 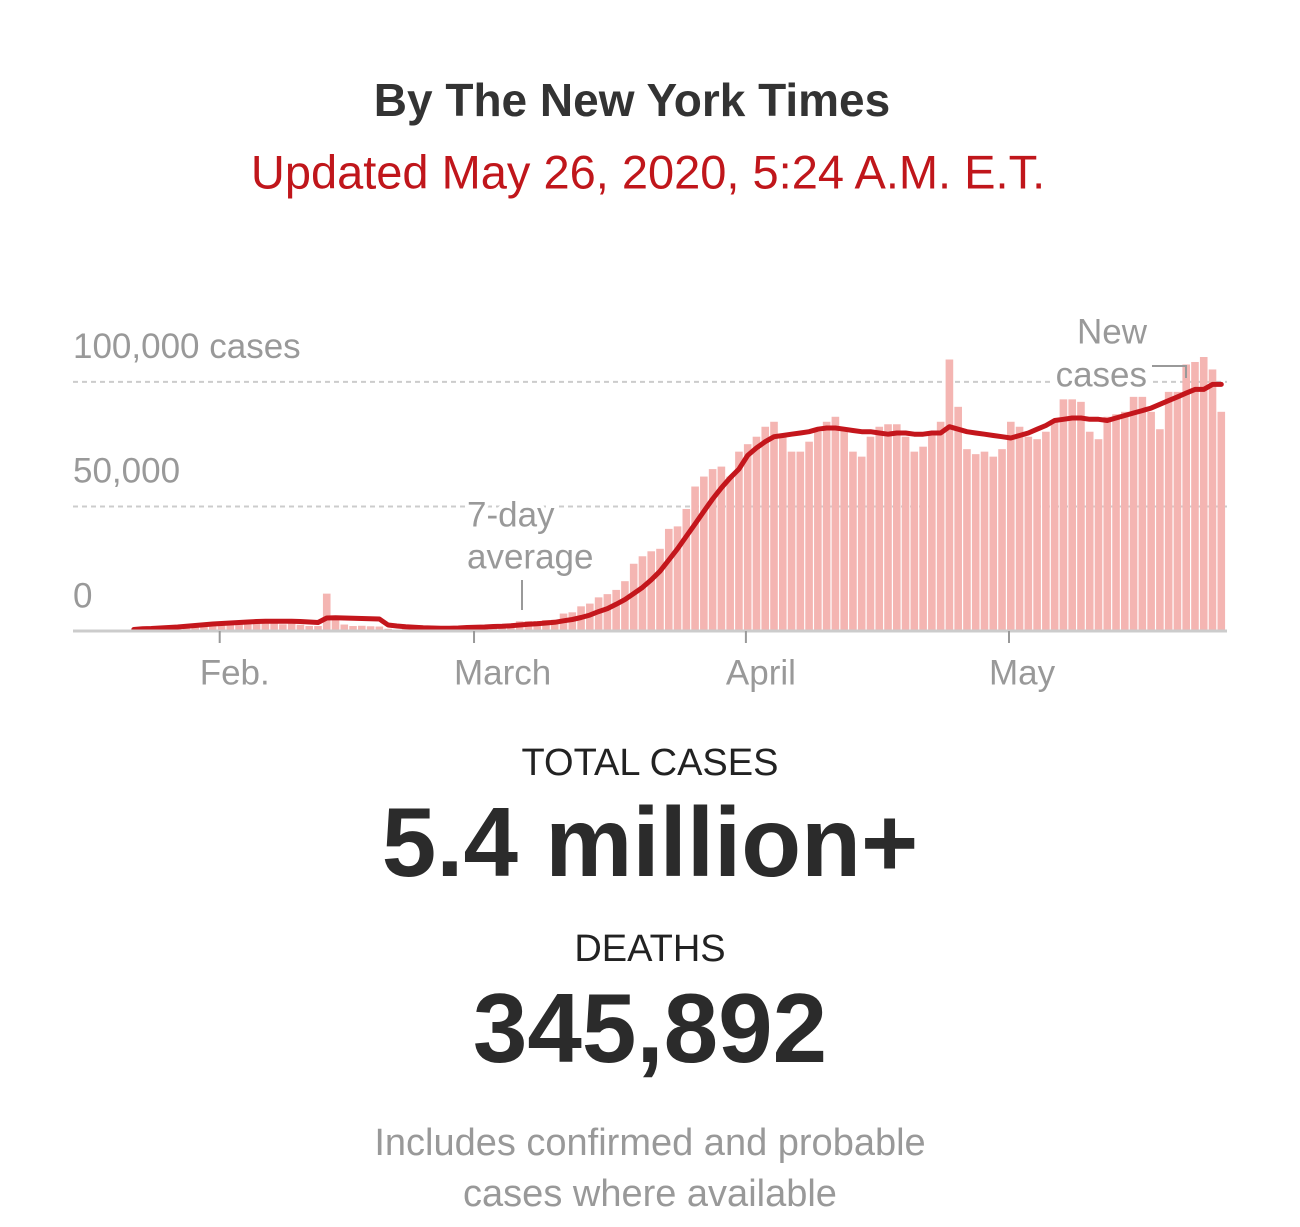 I want to click on annotation: average, so click(x=530, y=556).